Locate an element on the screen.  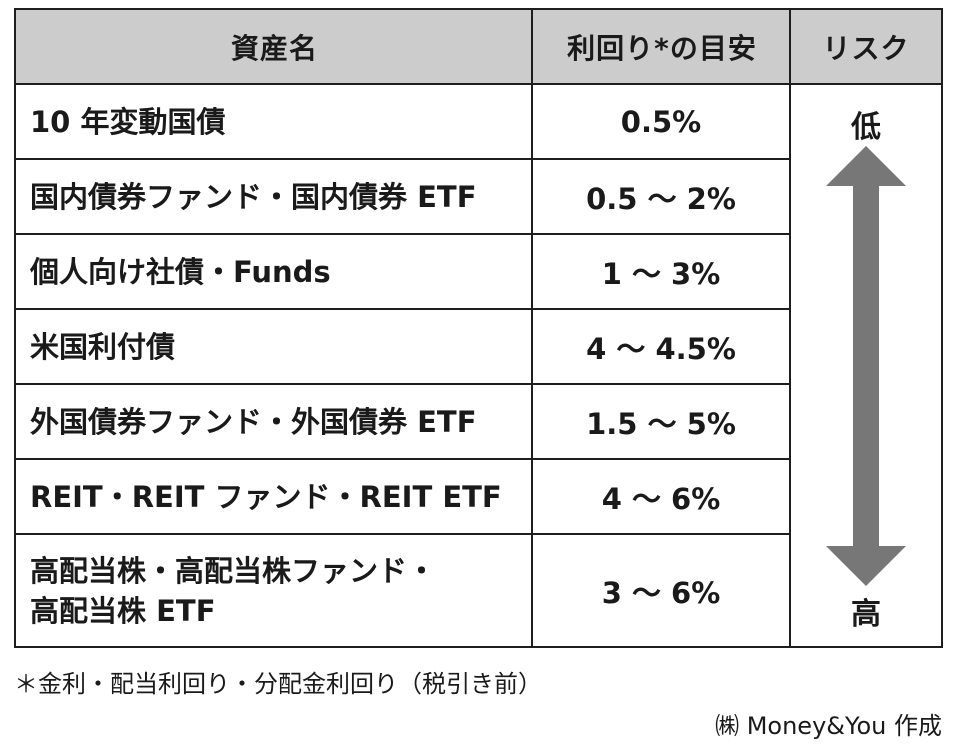
table-row-asset-name: 外国債券ファンド・外国債券 ETF is located at coordinates (253, 421).